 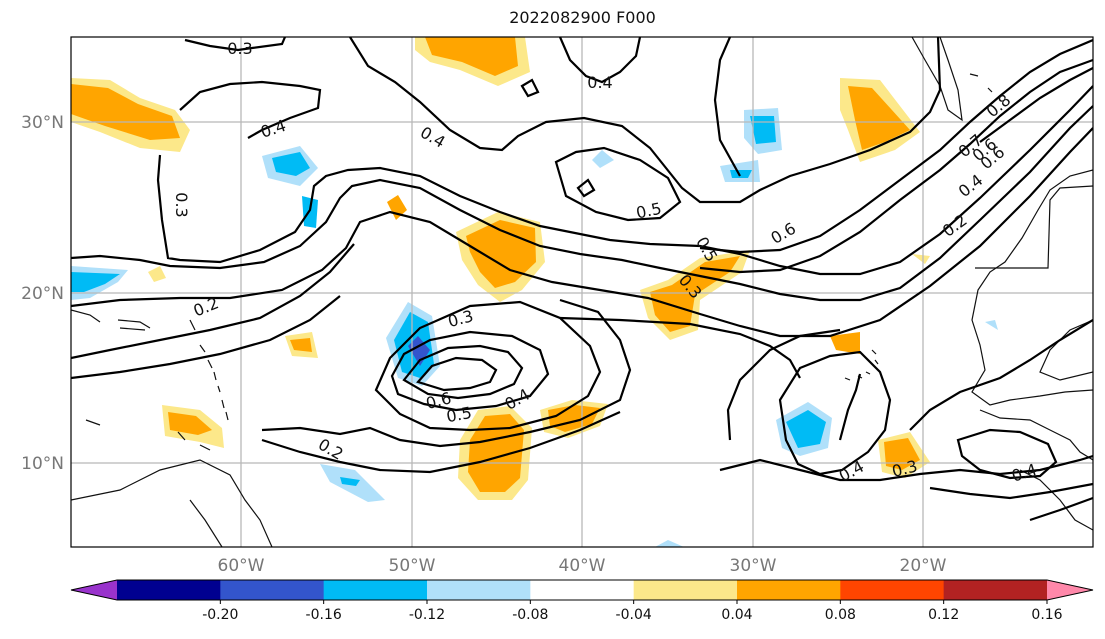 What do you see at coordinates (301, 345) in the screenshot?
I see `shade-pos-10-core` at bounding box center [301, 345].